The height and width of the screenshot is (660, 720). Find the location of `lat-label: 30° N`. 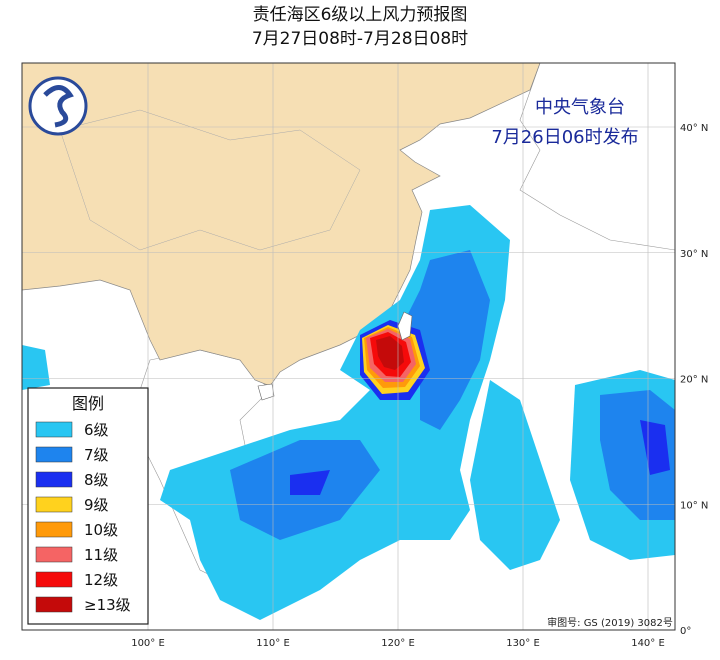

lat-label: 30° N is located at coordinates (694, 254).